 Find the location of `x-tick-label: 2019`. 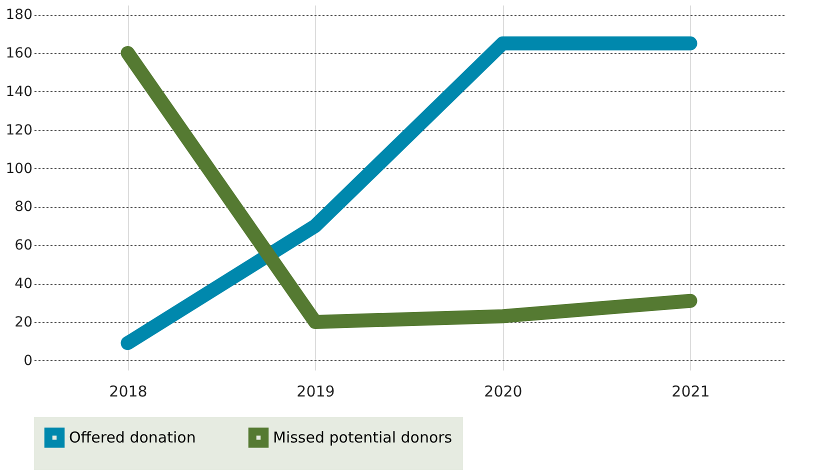

x-tick-label: 2019 is located at coordinates (315, 391).